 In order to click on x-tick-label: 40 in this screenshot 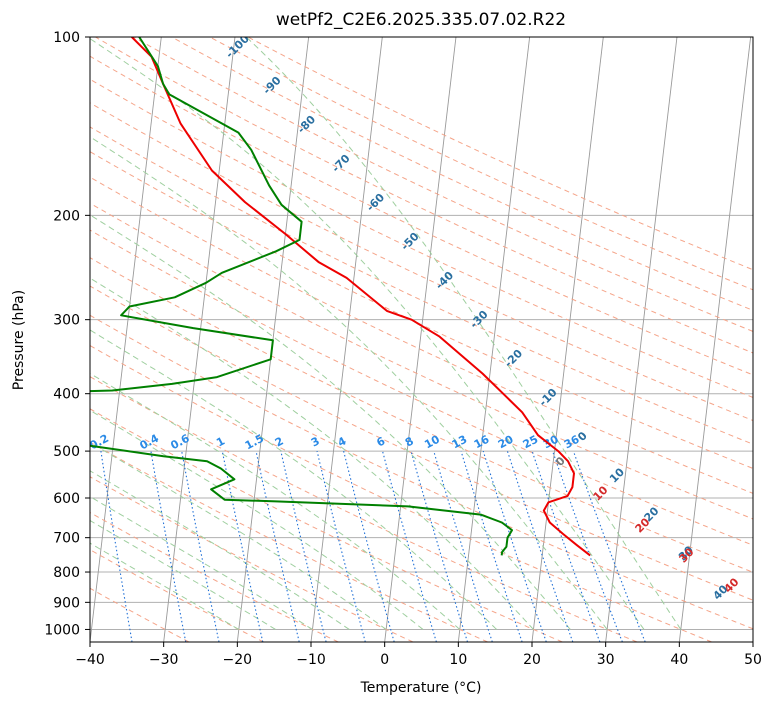, I will do `click(679, 660)`.